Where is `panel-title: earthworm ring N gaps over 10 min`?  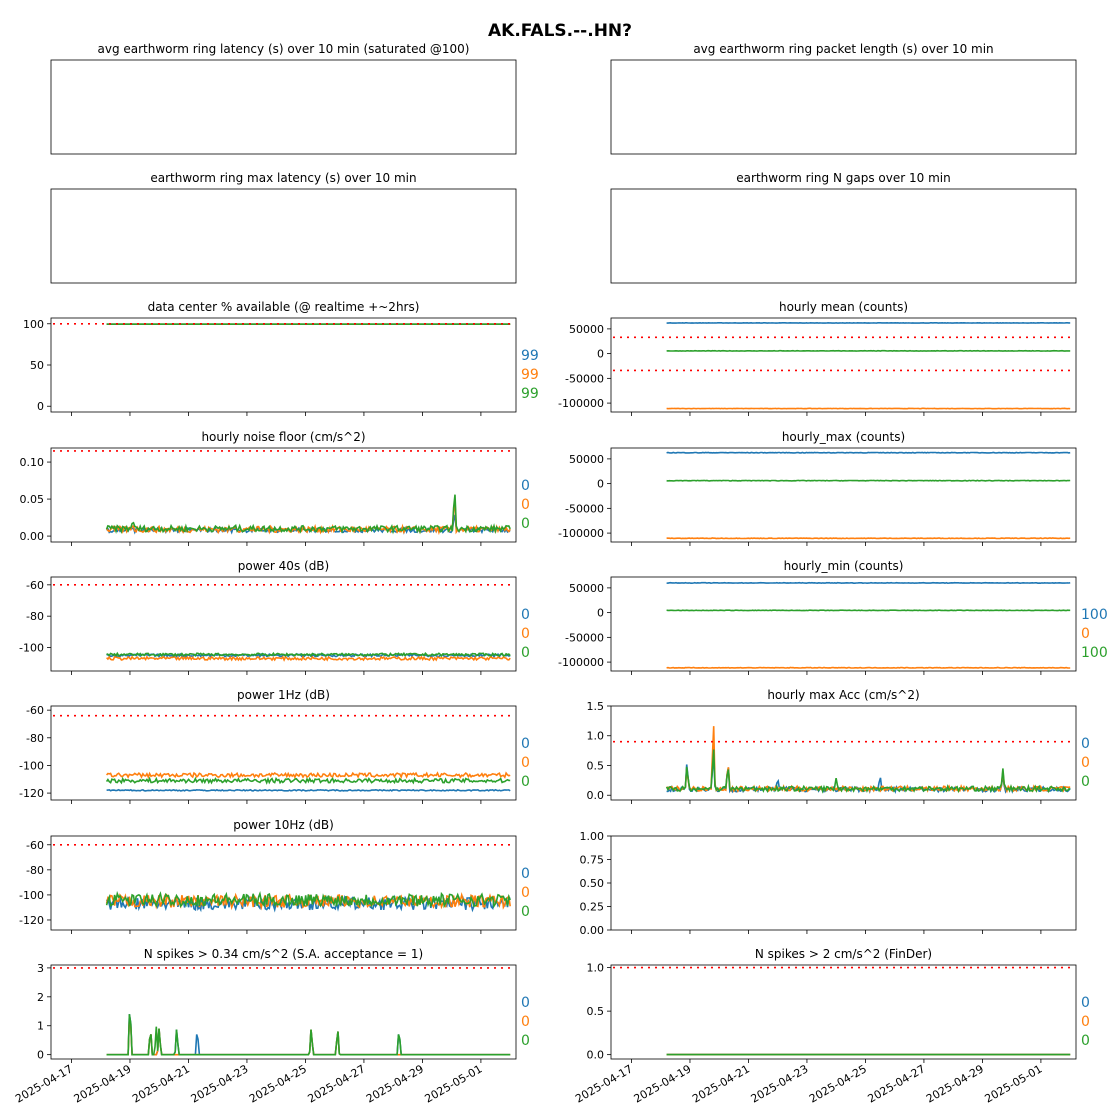 panel-title: earthworm ring N gaps over 10 min is located at coordinates (843, 178).